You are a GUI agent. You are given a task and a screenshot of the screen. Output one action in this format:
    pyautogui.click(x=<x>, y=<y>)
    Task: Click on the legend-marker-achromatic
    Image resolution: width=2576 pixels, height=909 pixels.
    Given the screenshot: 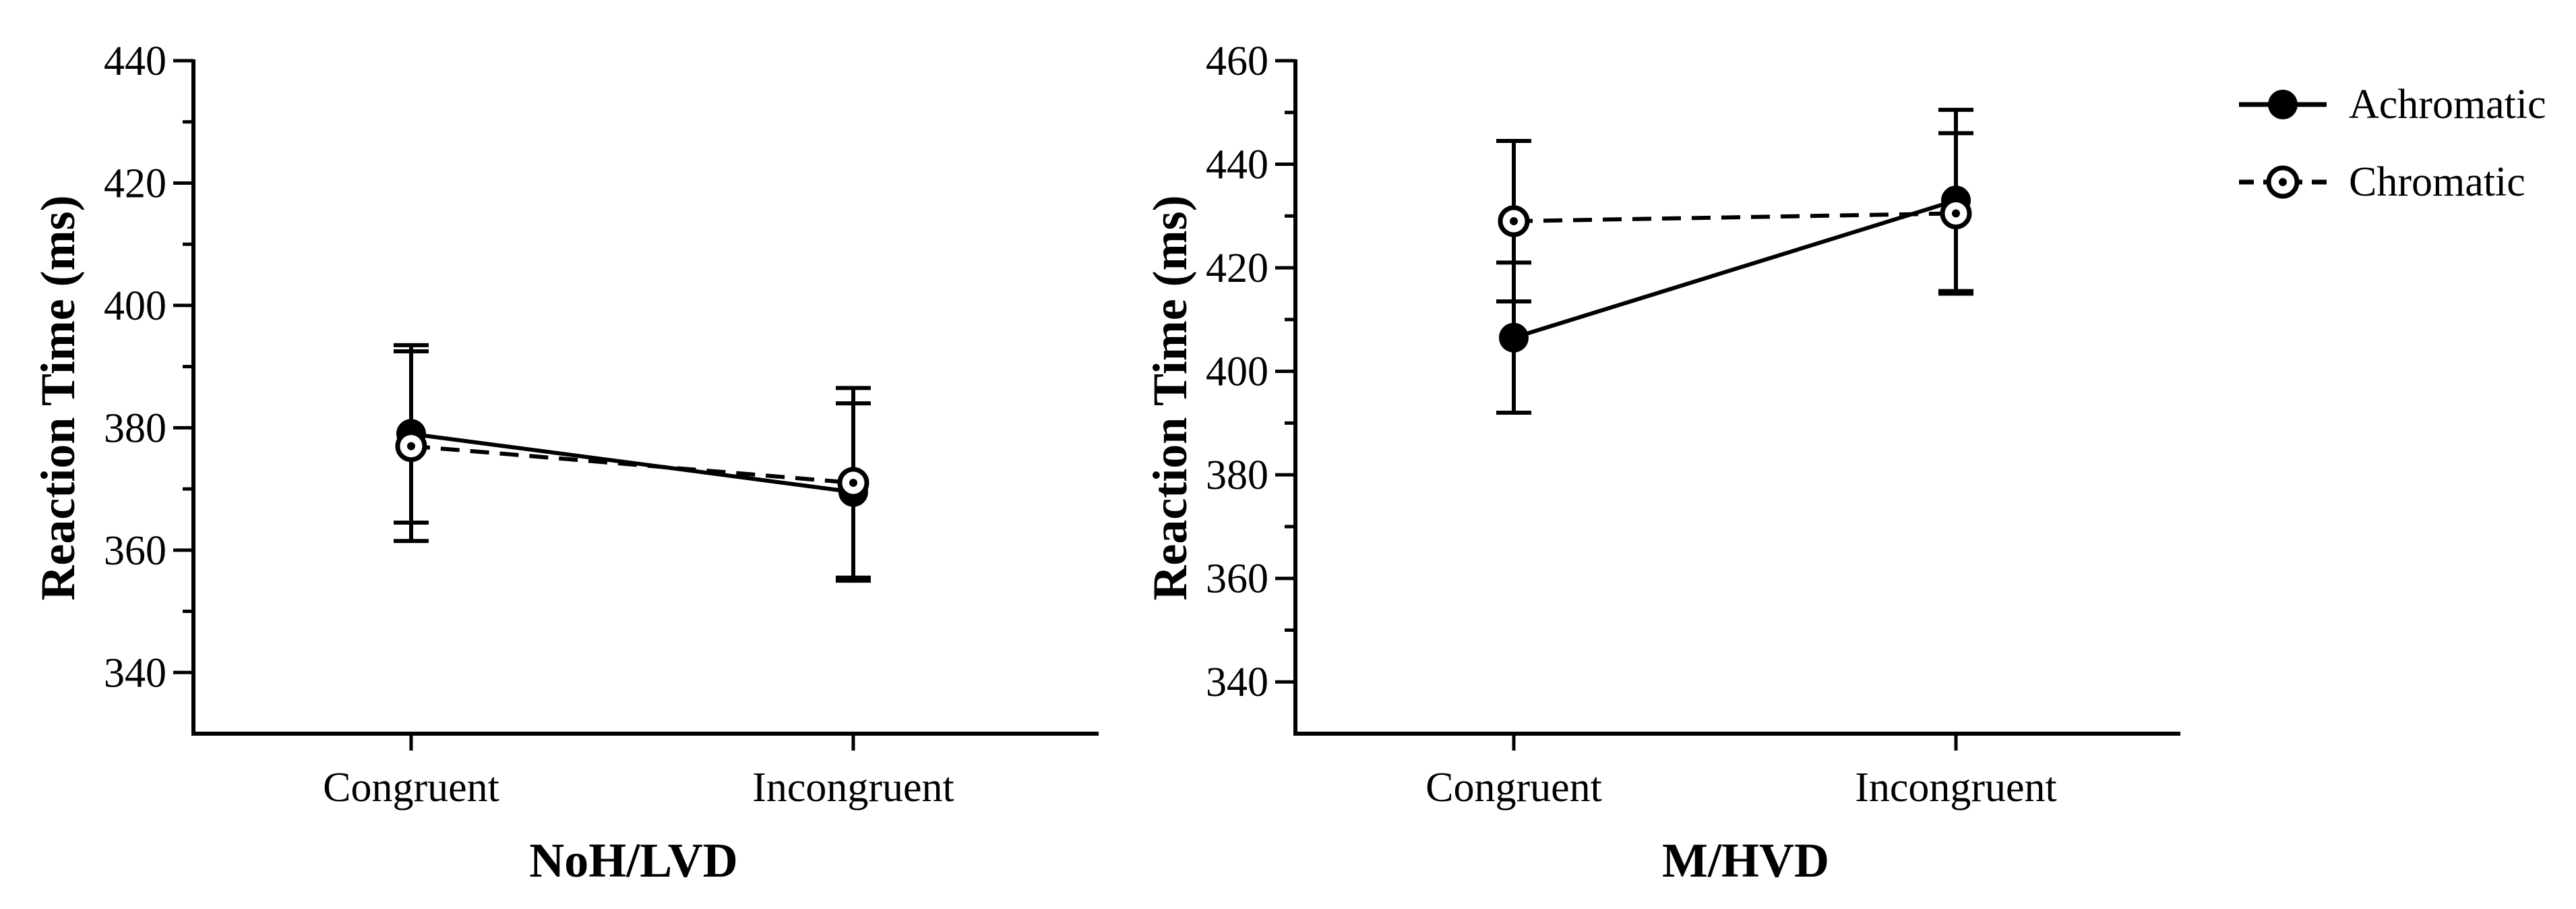 What is the action you would take?
    pyautogui.click(x=2283, y=104)
    